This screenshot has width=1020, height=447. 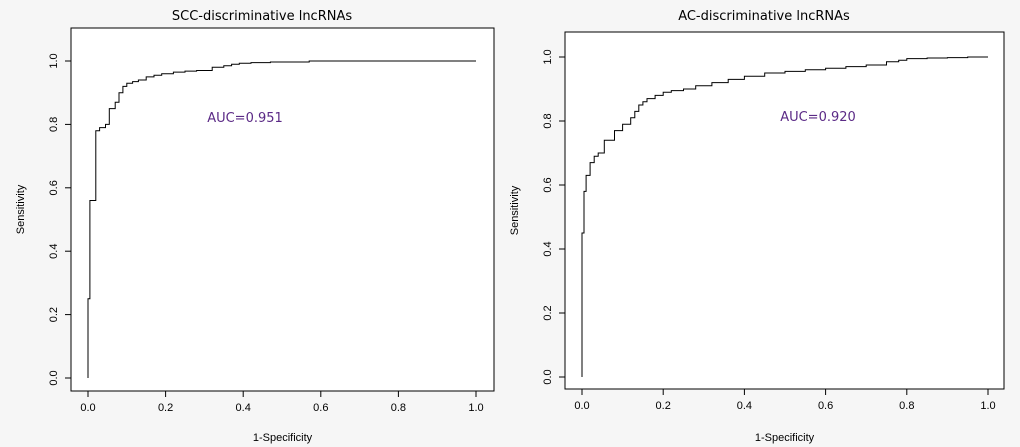 What do you see at coordinates (818, 117) in the screenshot?
I see `auc-annotation: AUC=0.920` at bounding box center [818, 117].